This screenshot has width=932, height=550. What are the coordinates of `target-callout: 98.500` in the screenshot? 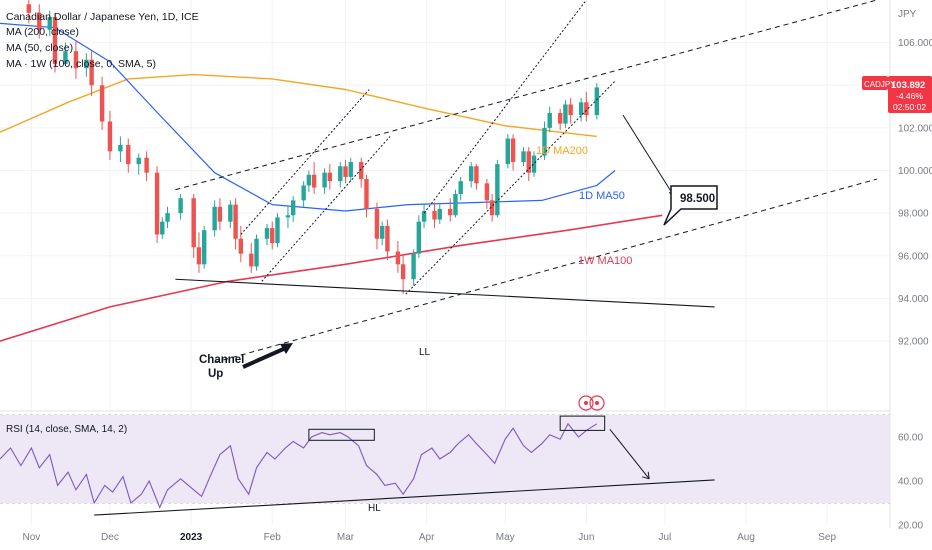 It's located at (690, 205).